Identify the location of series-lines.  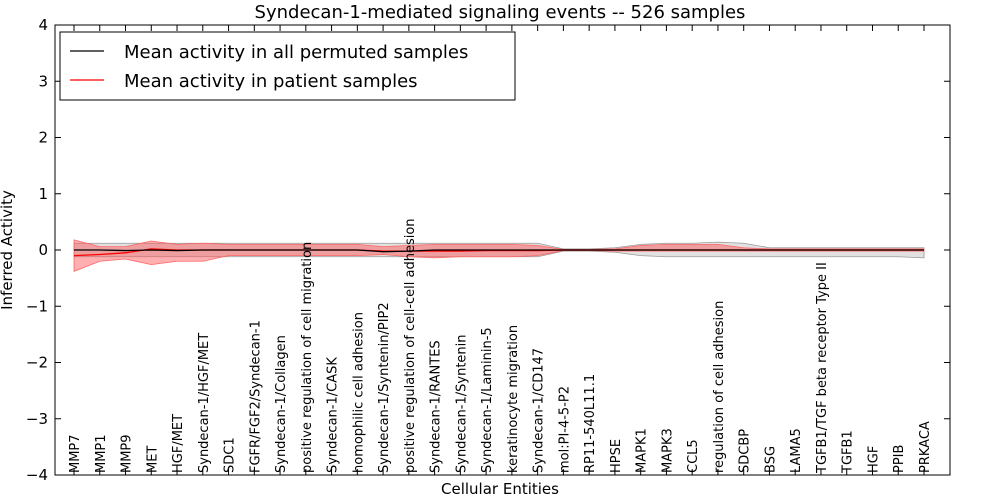
(498, 252).